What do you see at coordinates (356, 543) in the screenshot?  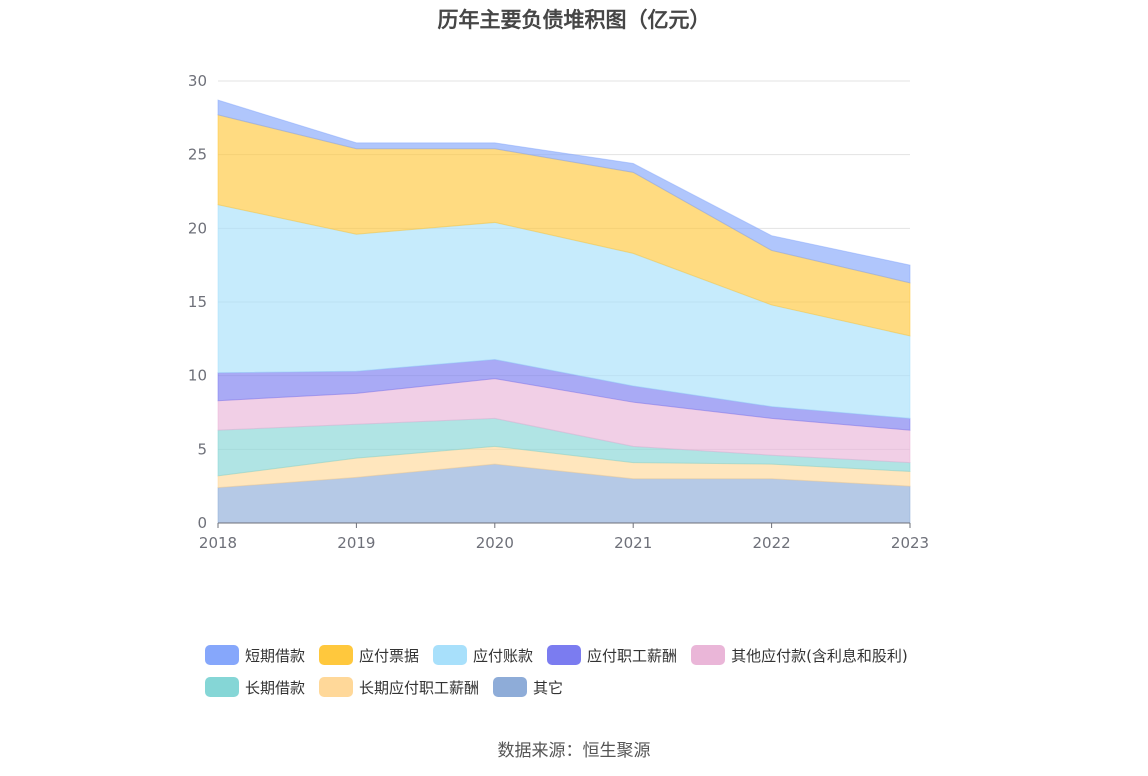 I see `x-tick-label: 2019` at bounding box center [356, 543].